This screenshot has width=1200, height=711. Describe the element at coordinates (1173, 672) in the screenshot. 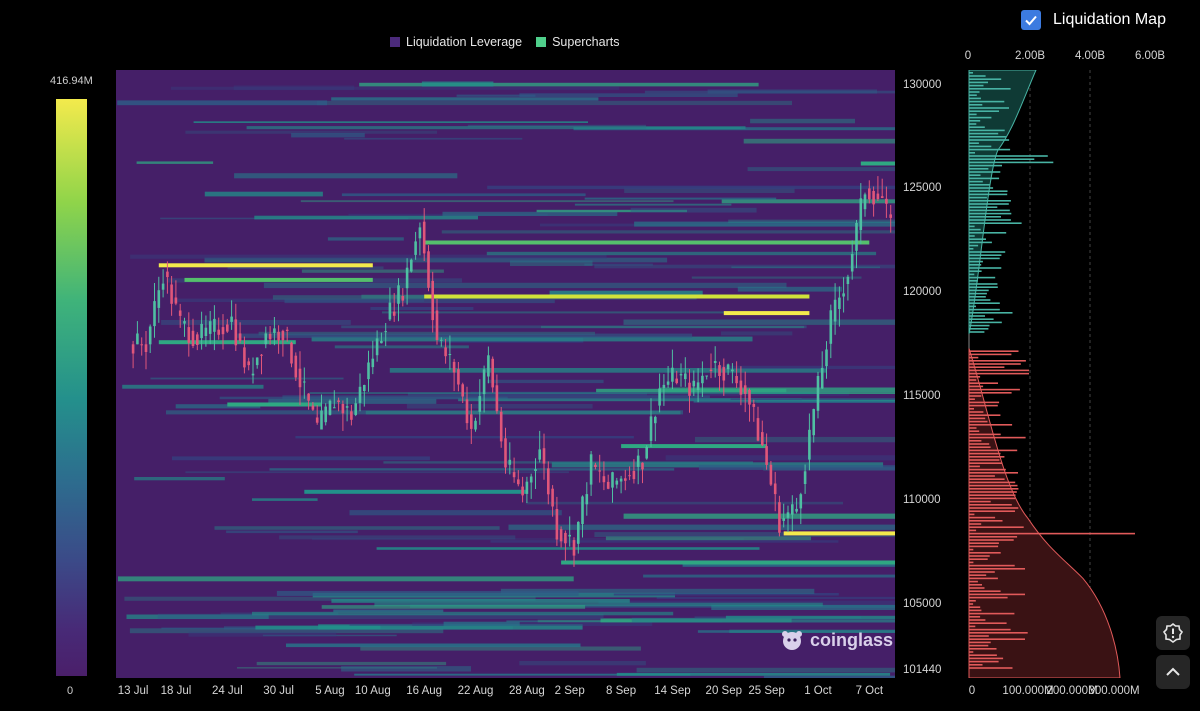

I see `scroll-top-button` at that location.